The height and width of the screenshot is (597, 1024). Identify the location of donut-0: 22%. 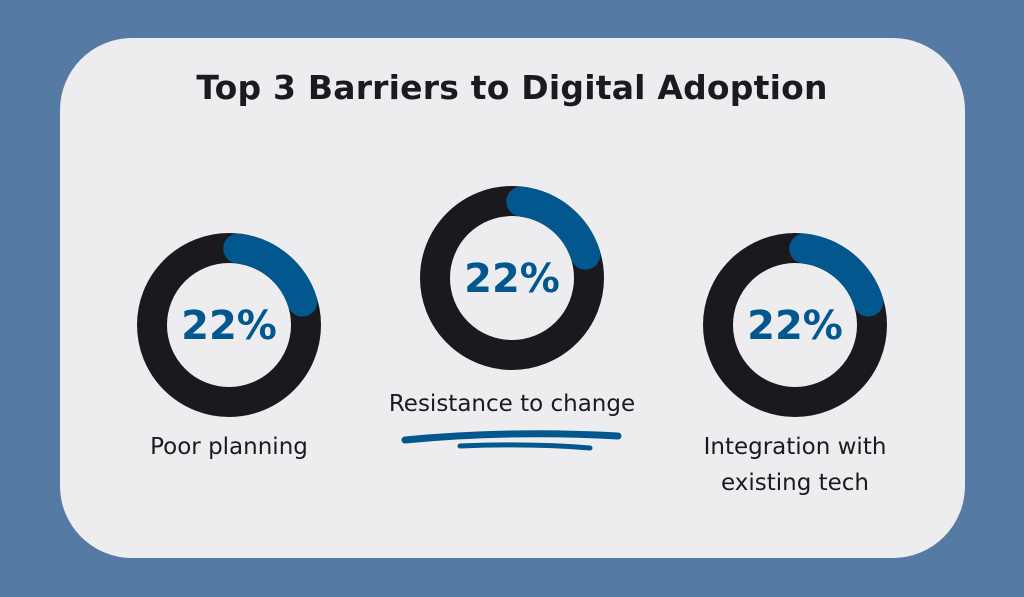
(229, 325).